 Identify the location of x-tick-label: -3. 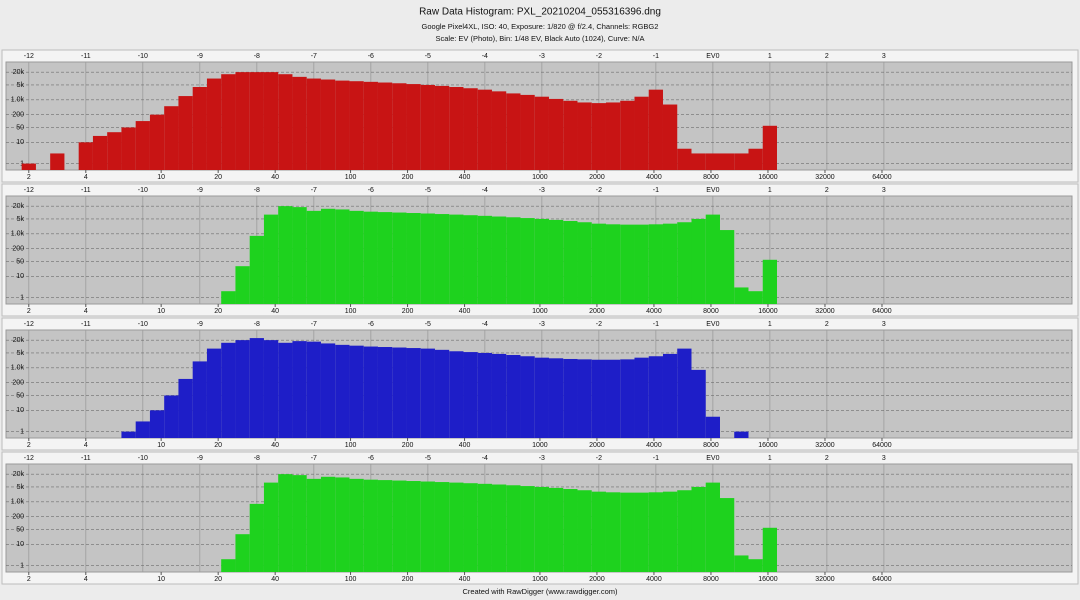
(542, 458).